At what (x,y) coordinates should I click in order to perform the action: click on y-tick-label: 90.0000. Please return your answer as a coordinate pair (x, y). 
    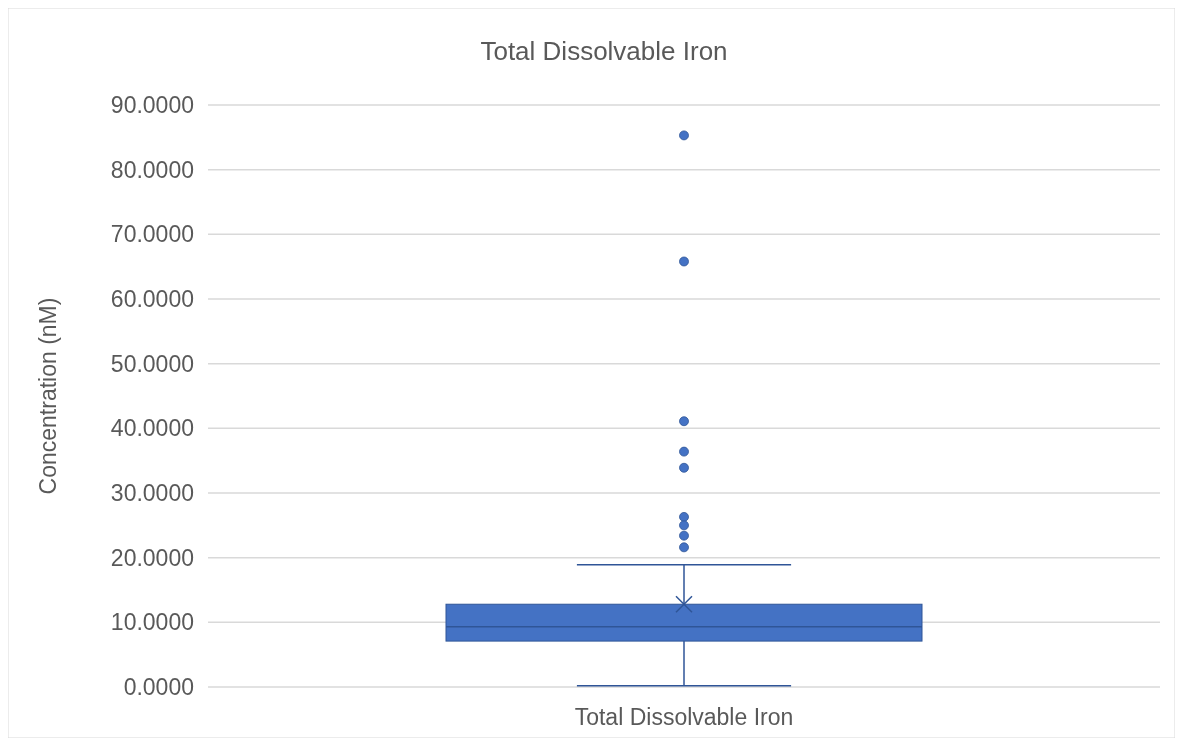
    Looking at the image, I should click on (152, 105).